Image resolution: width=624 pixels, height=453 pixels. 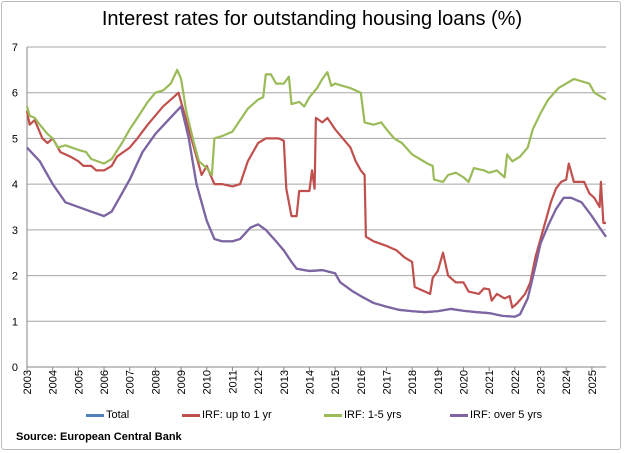 I want to click on x-tick-label: 2024, so click(x=567, y=382).